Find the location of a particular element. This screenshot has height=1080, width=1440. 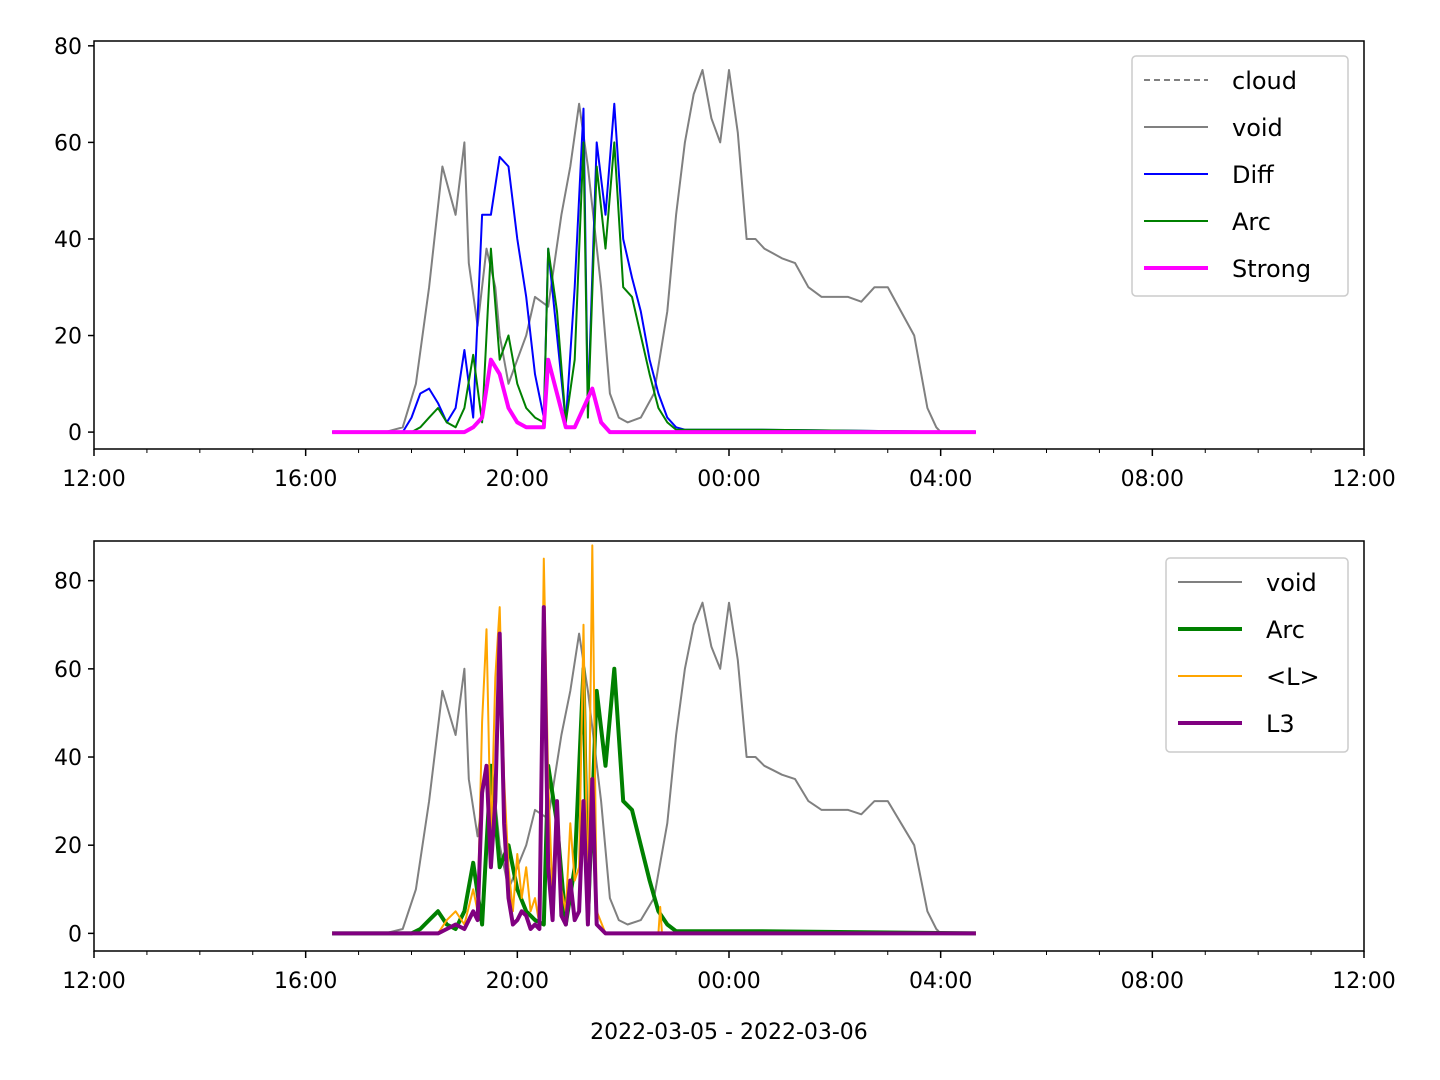

series-line-strong is located at coordinates (654, 396).